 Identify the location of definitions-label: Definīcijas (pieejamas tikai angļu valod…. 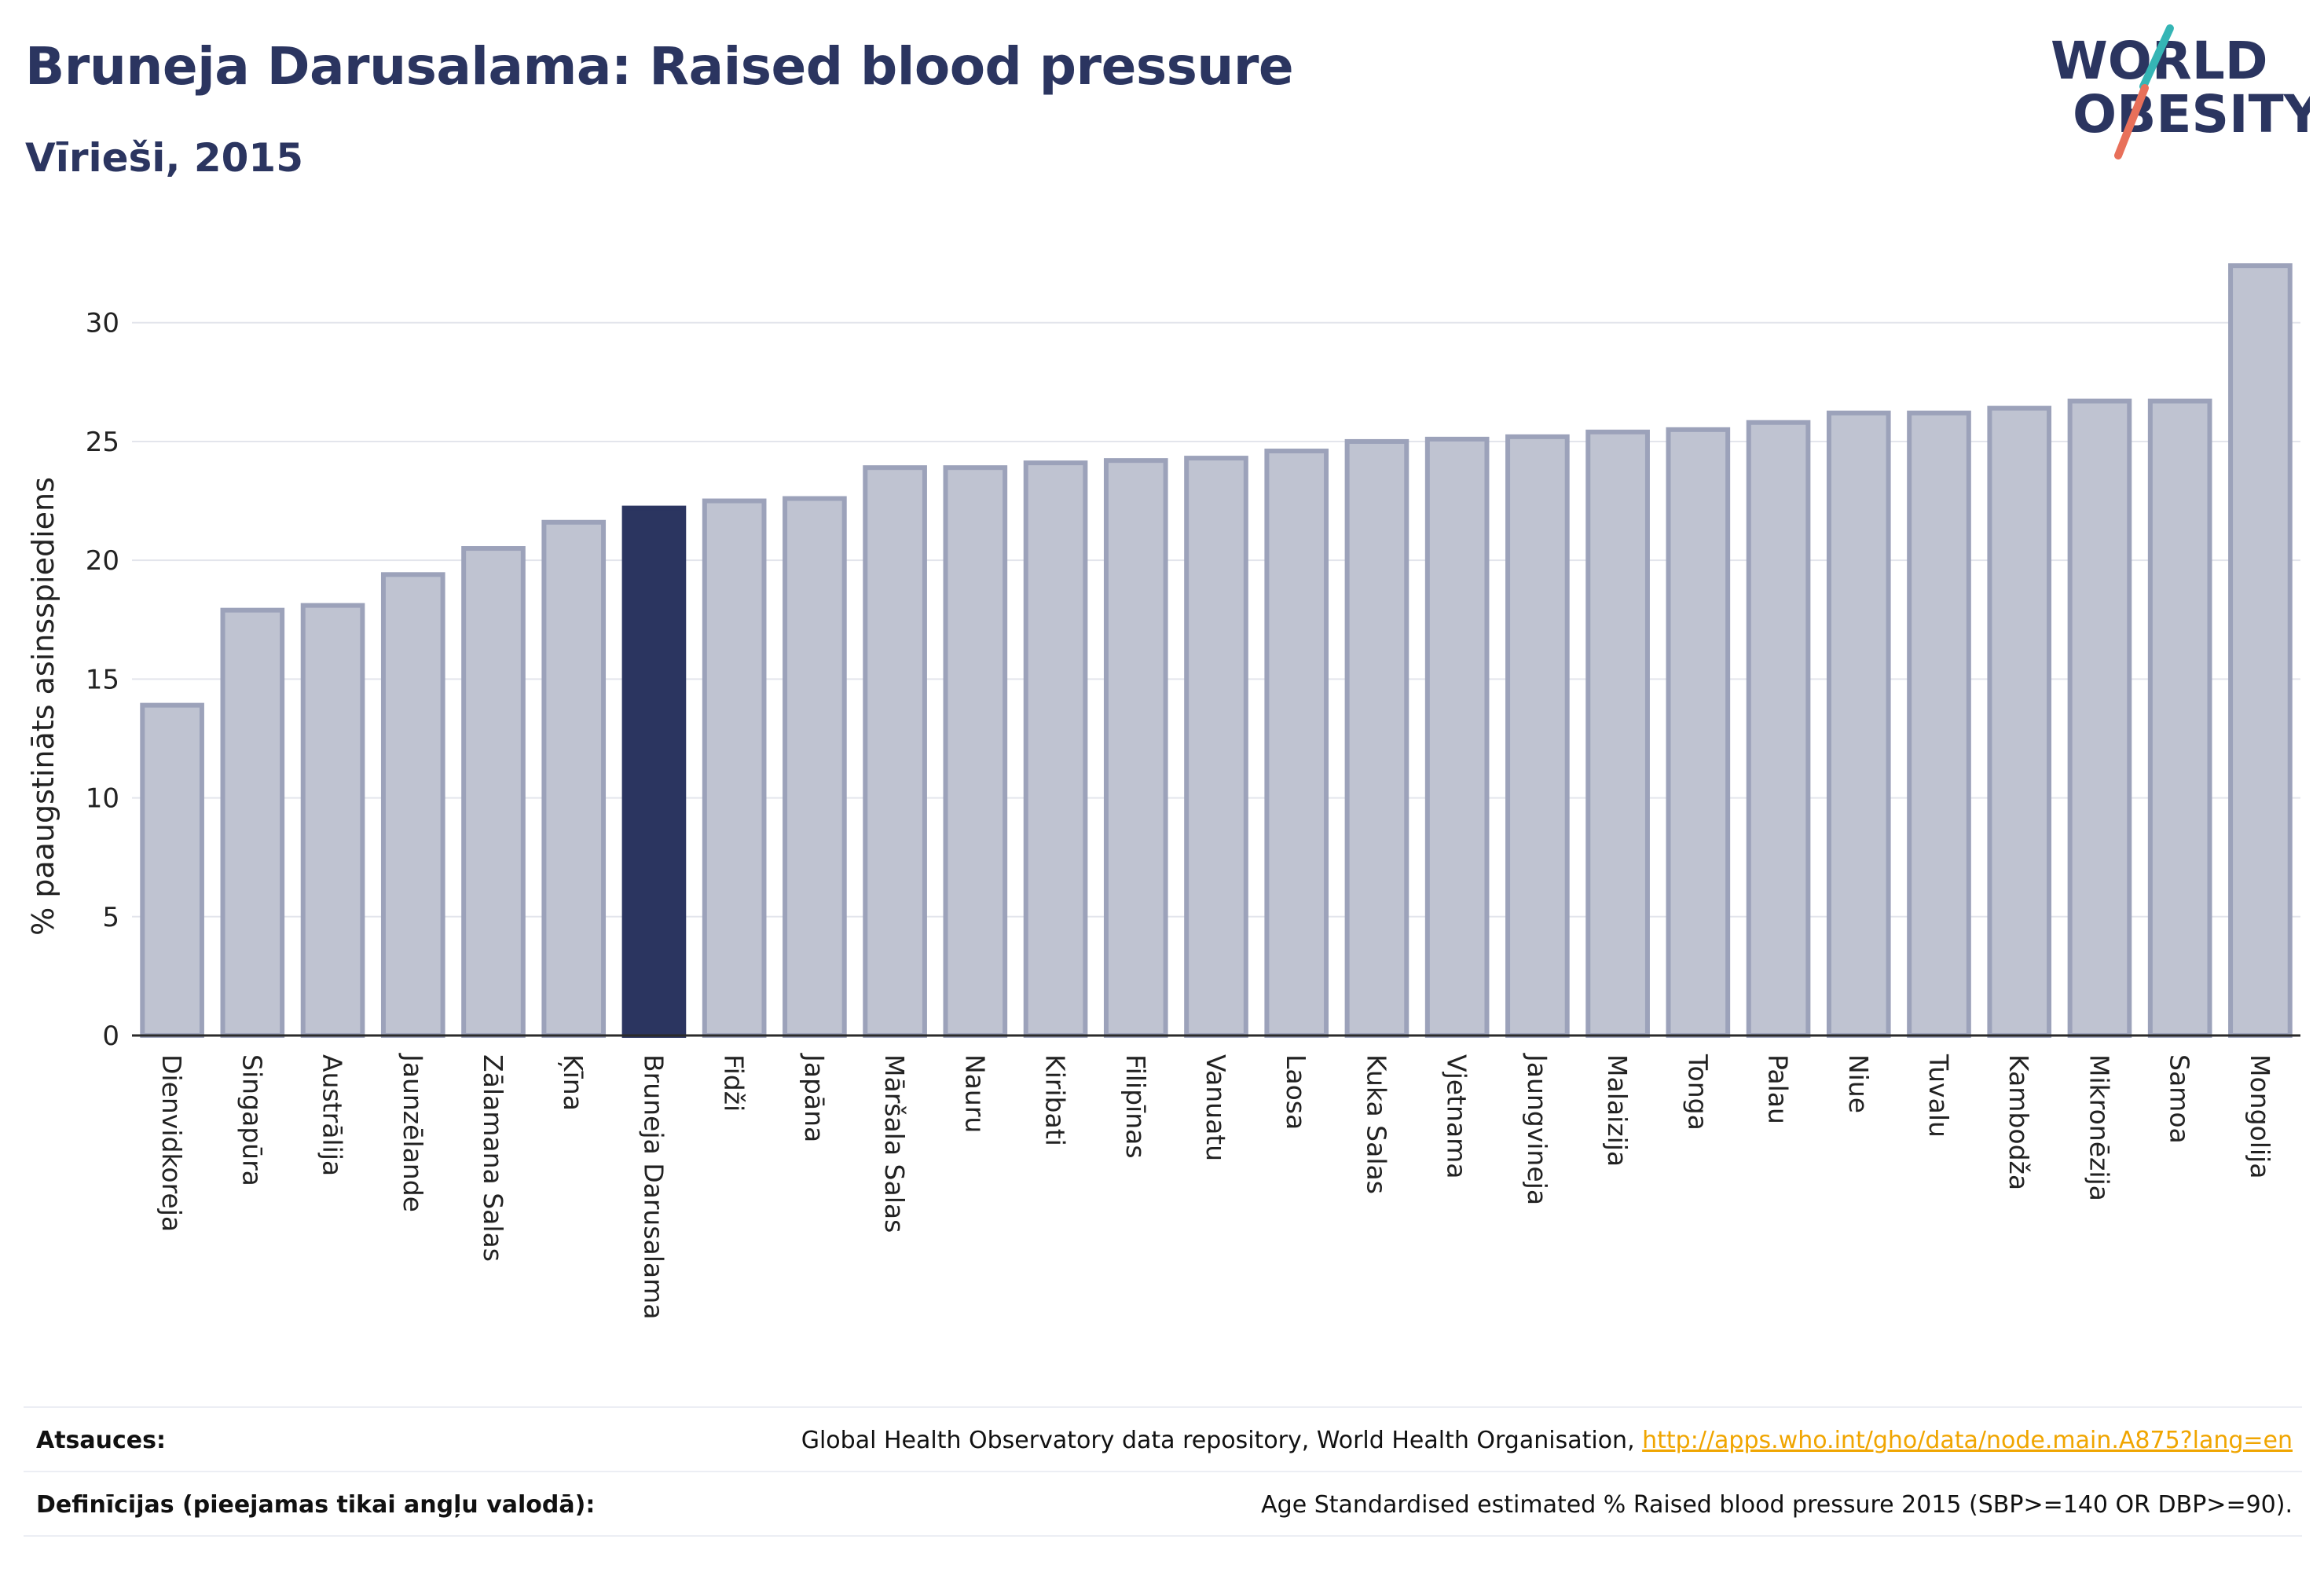
(316, 1505).